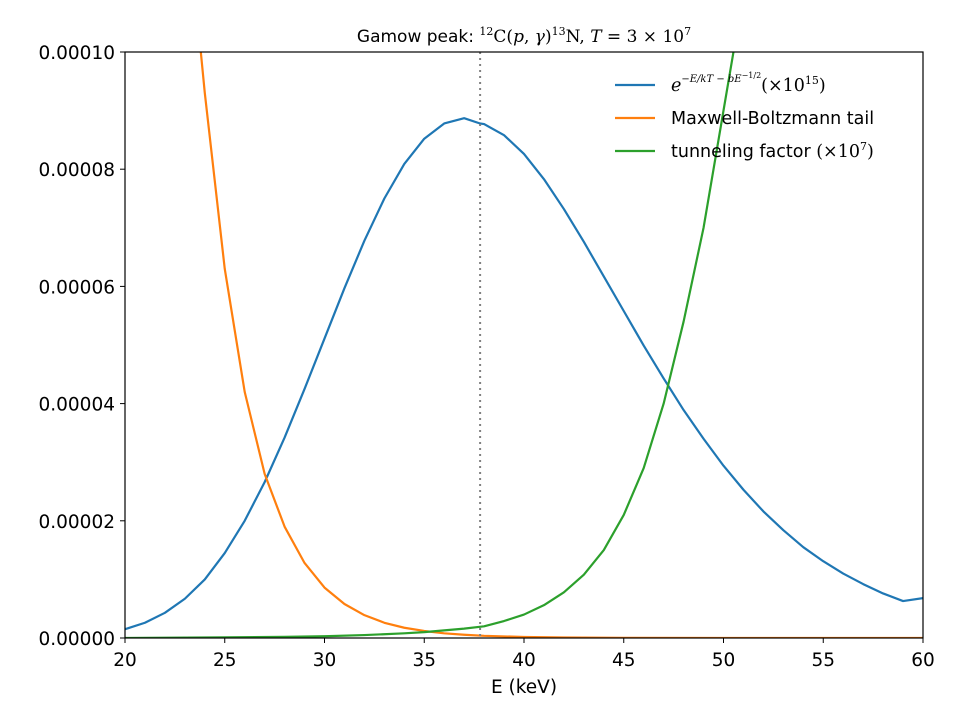 The width and height of the screenshot is (960, 720). Describe the element at coordinates (524, 36) in the screenshot. I see `chart-title: Gamow peak: 12C(p, γ)13N, T = 3 × 107` at that location.